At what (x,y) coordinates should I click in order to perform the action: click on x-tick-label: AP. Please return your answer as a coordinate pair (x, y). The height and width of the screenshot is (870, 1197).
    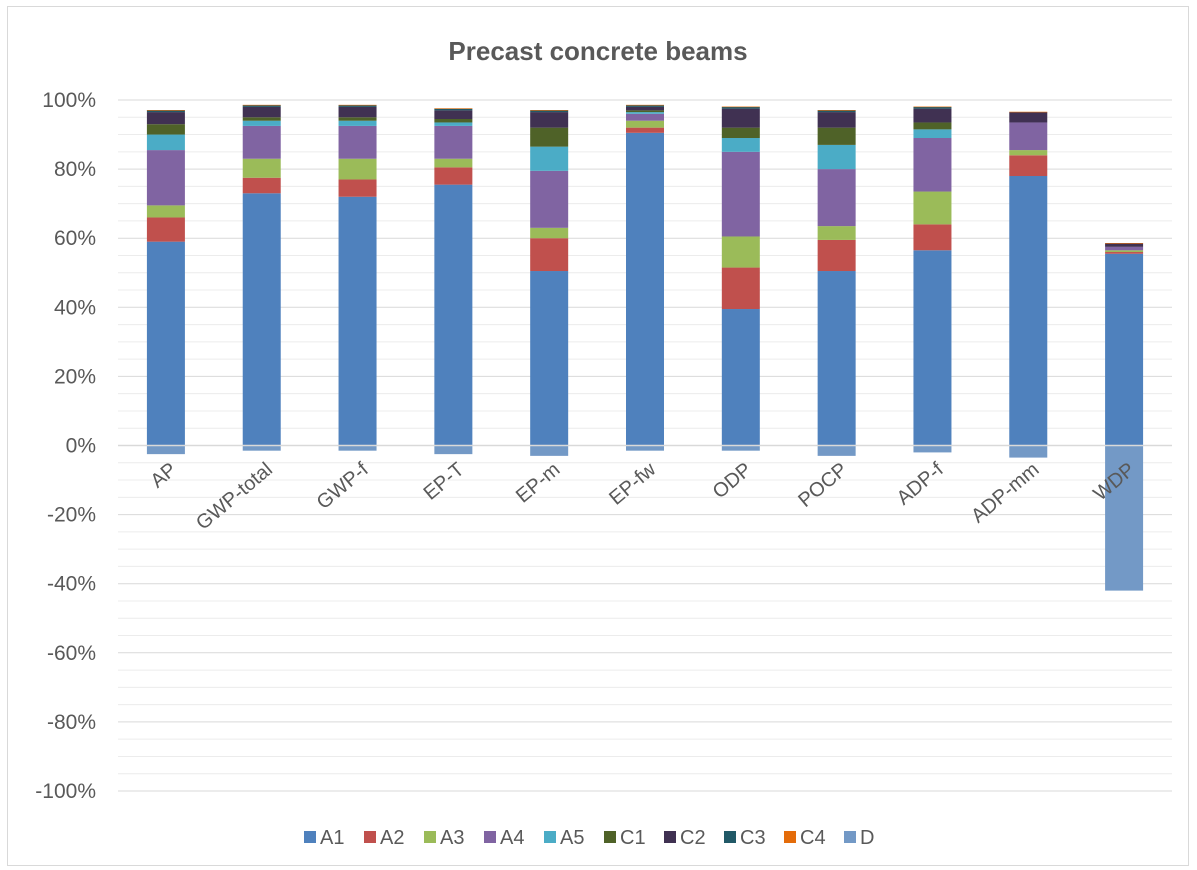
    Looking at the image, I should click on (164, 475).